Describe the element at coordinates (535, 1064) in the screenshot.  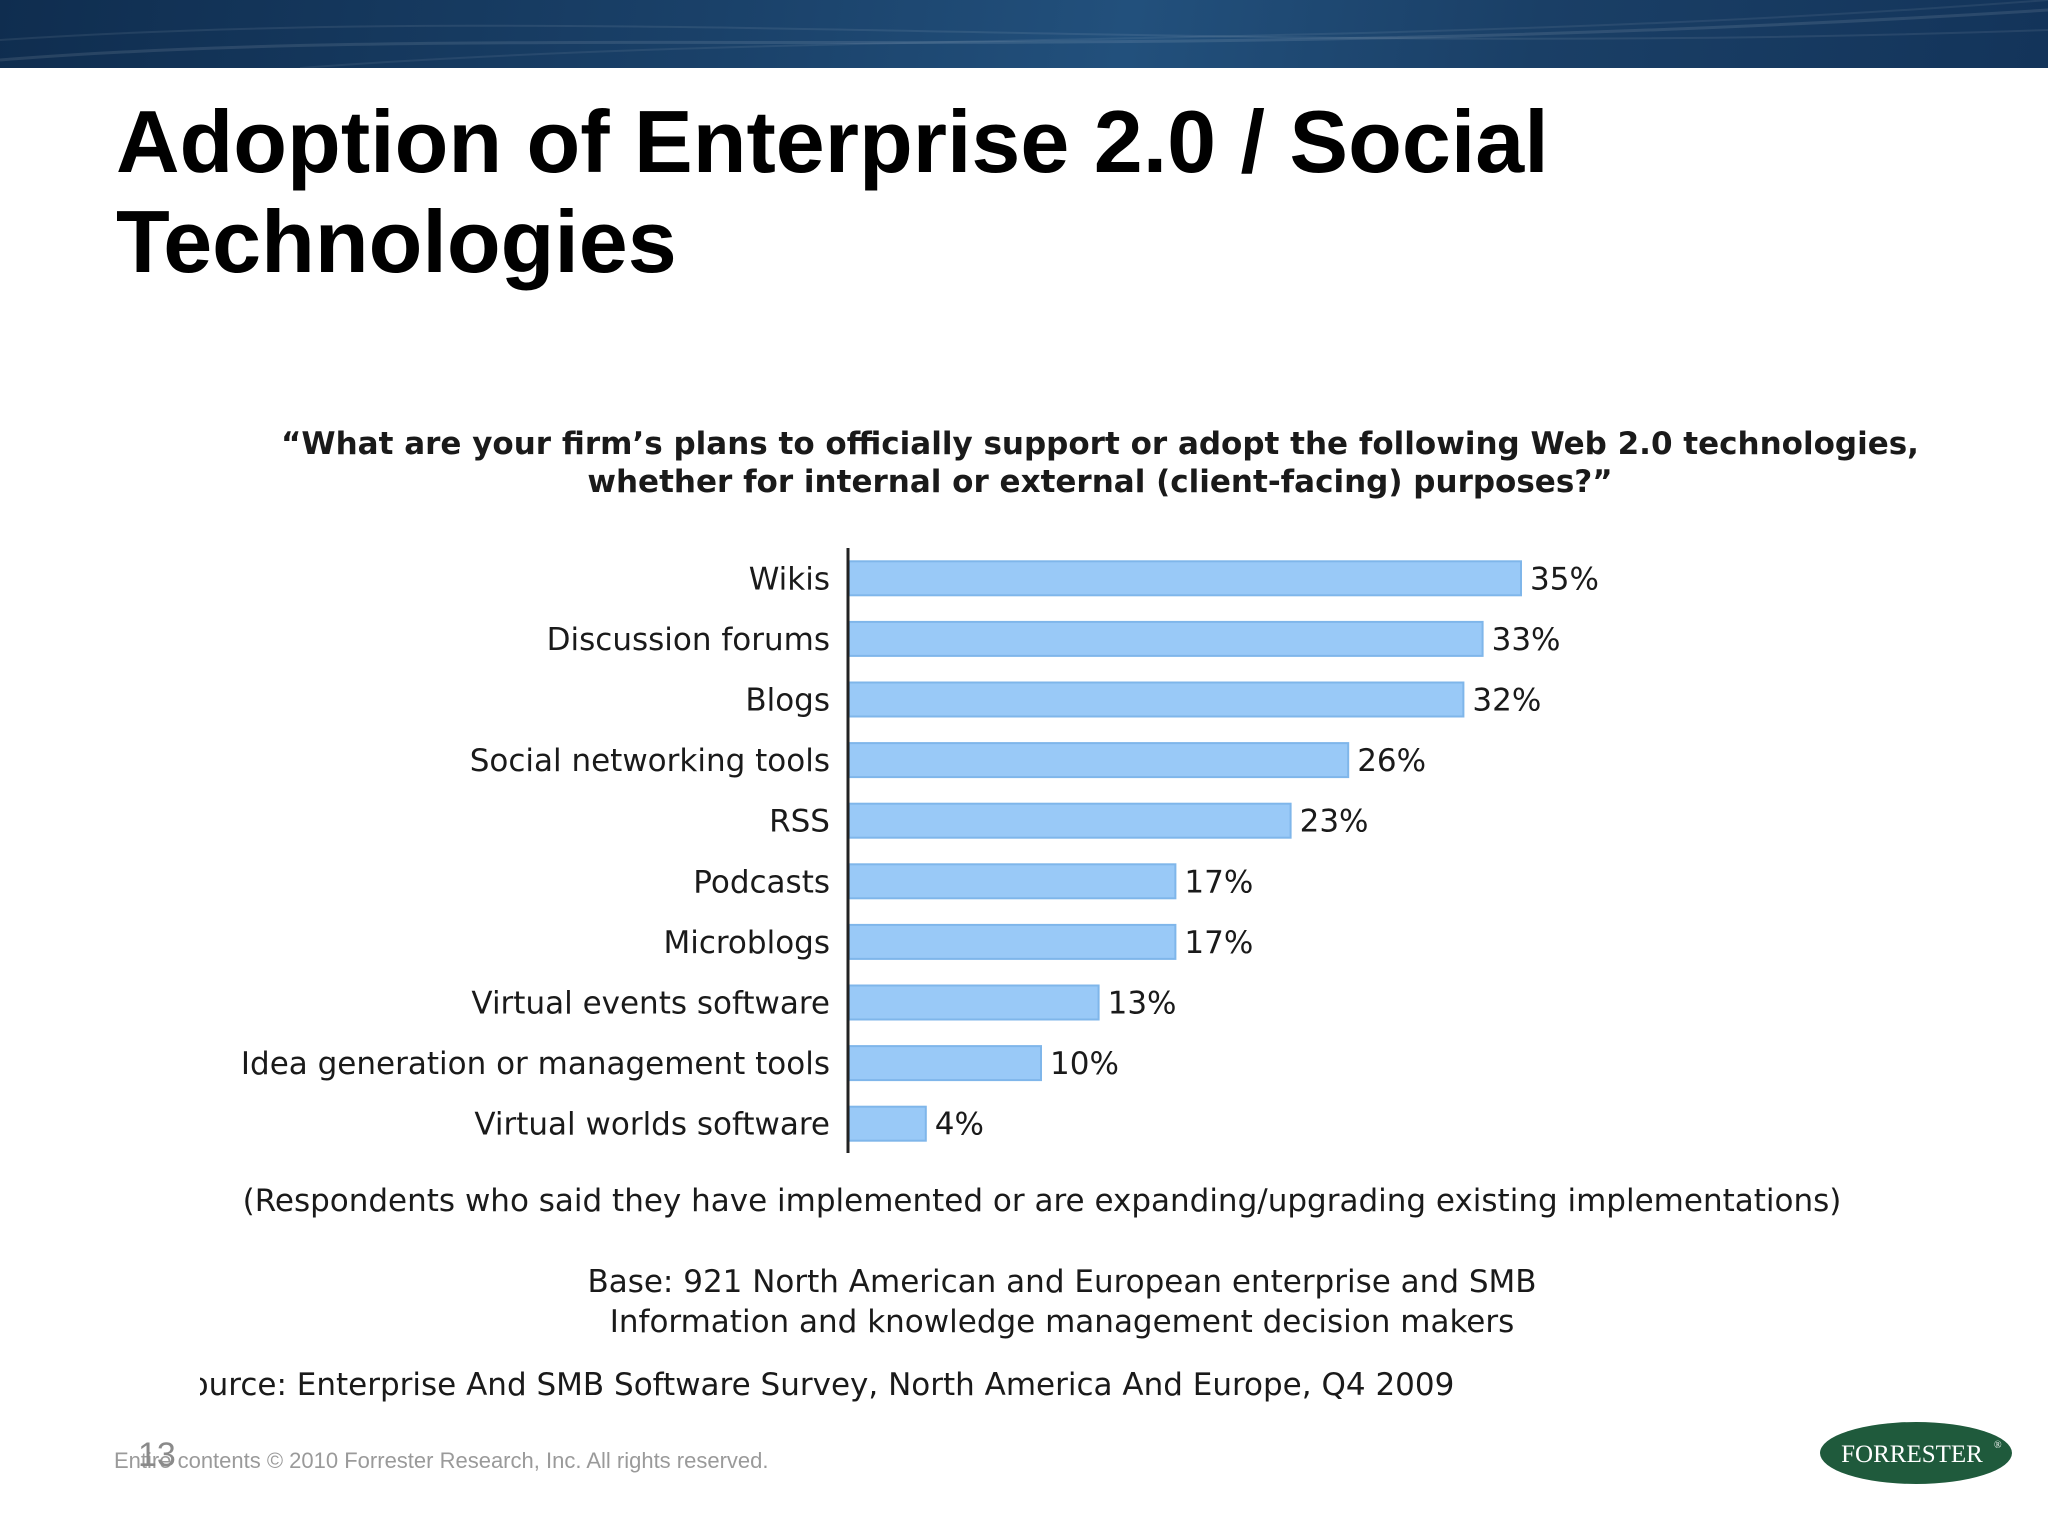
I see `category-label: Idea generation or management tools` at that location.